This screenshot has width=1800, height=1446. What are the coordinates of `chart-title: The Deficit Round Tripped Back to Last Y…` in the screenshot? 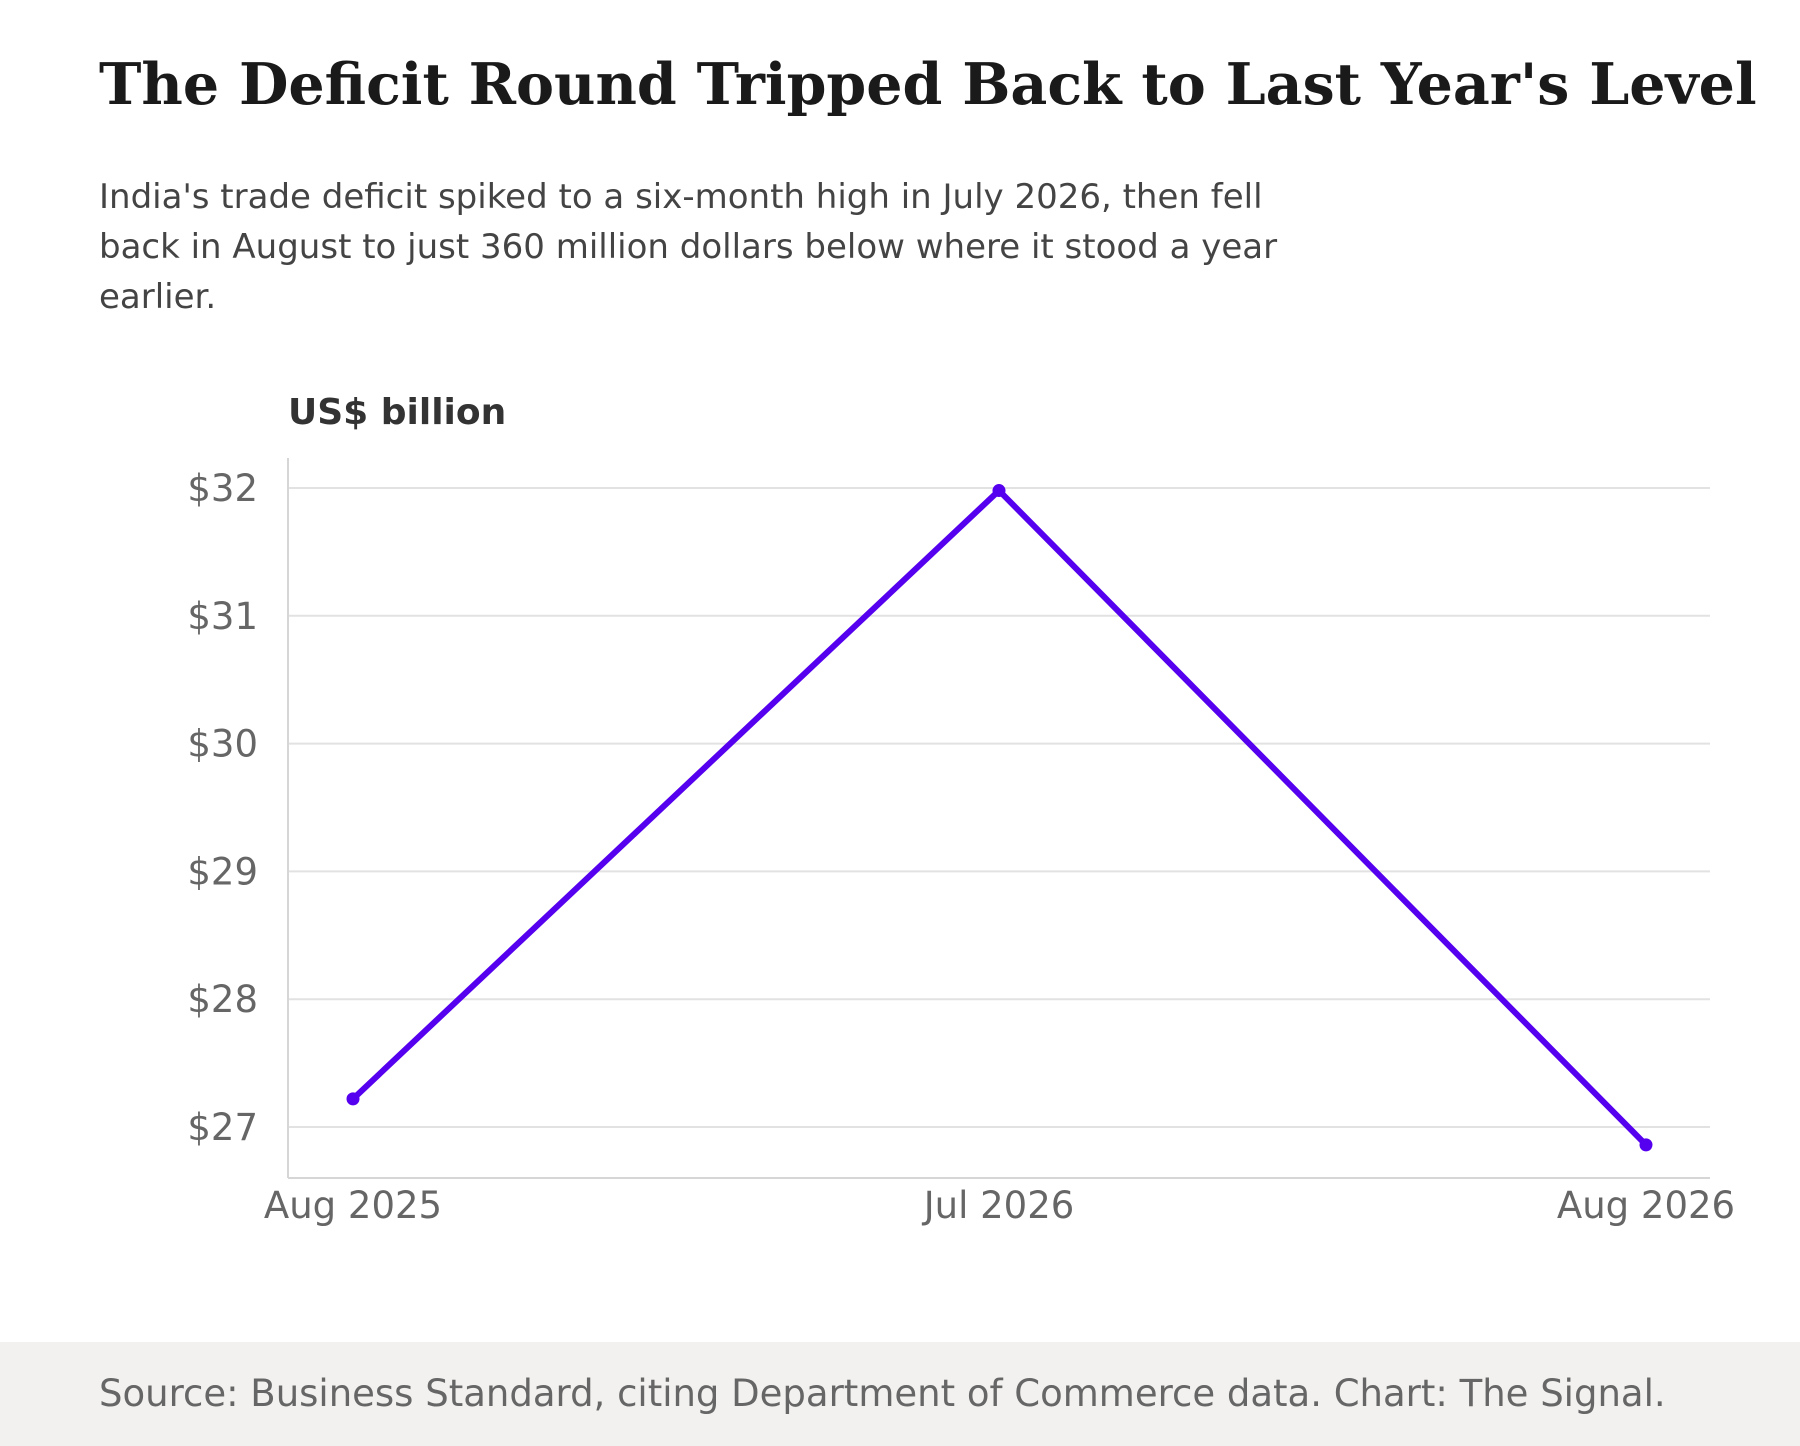 It's located at (928, 84).